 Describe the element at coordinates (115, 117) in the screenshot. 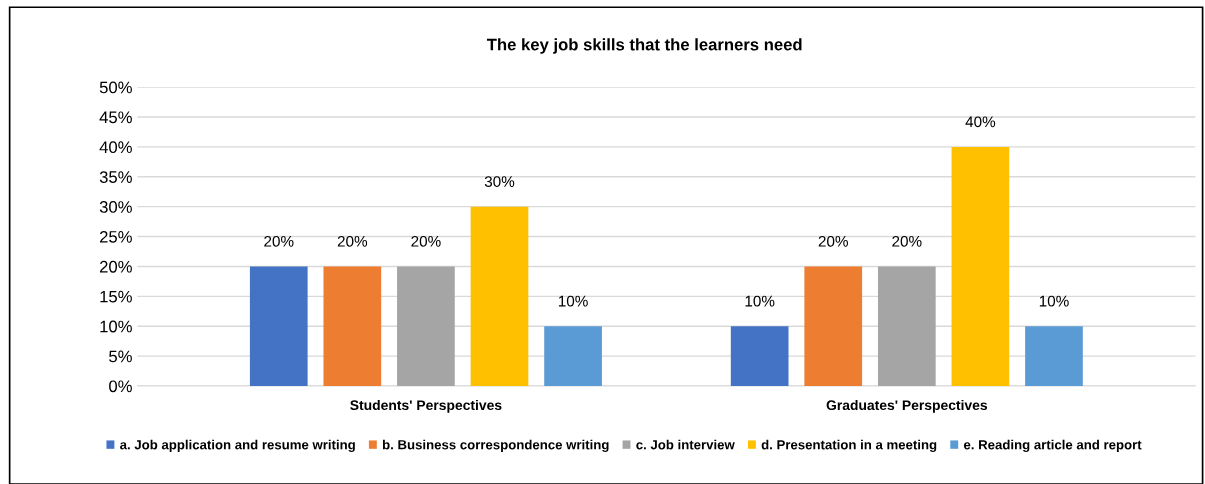

I see `y-tick-label: 45%` at that location.